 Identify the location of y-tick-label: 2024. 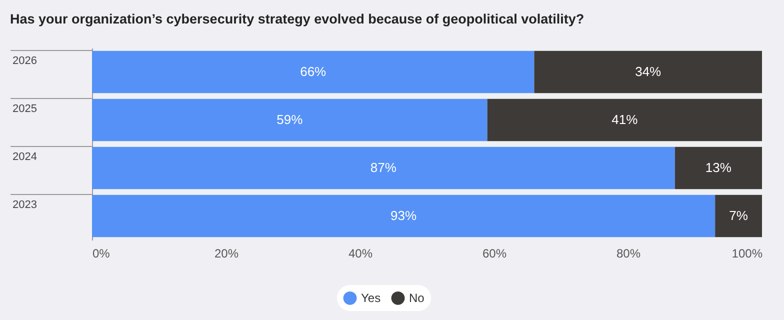
(24, 157).